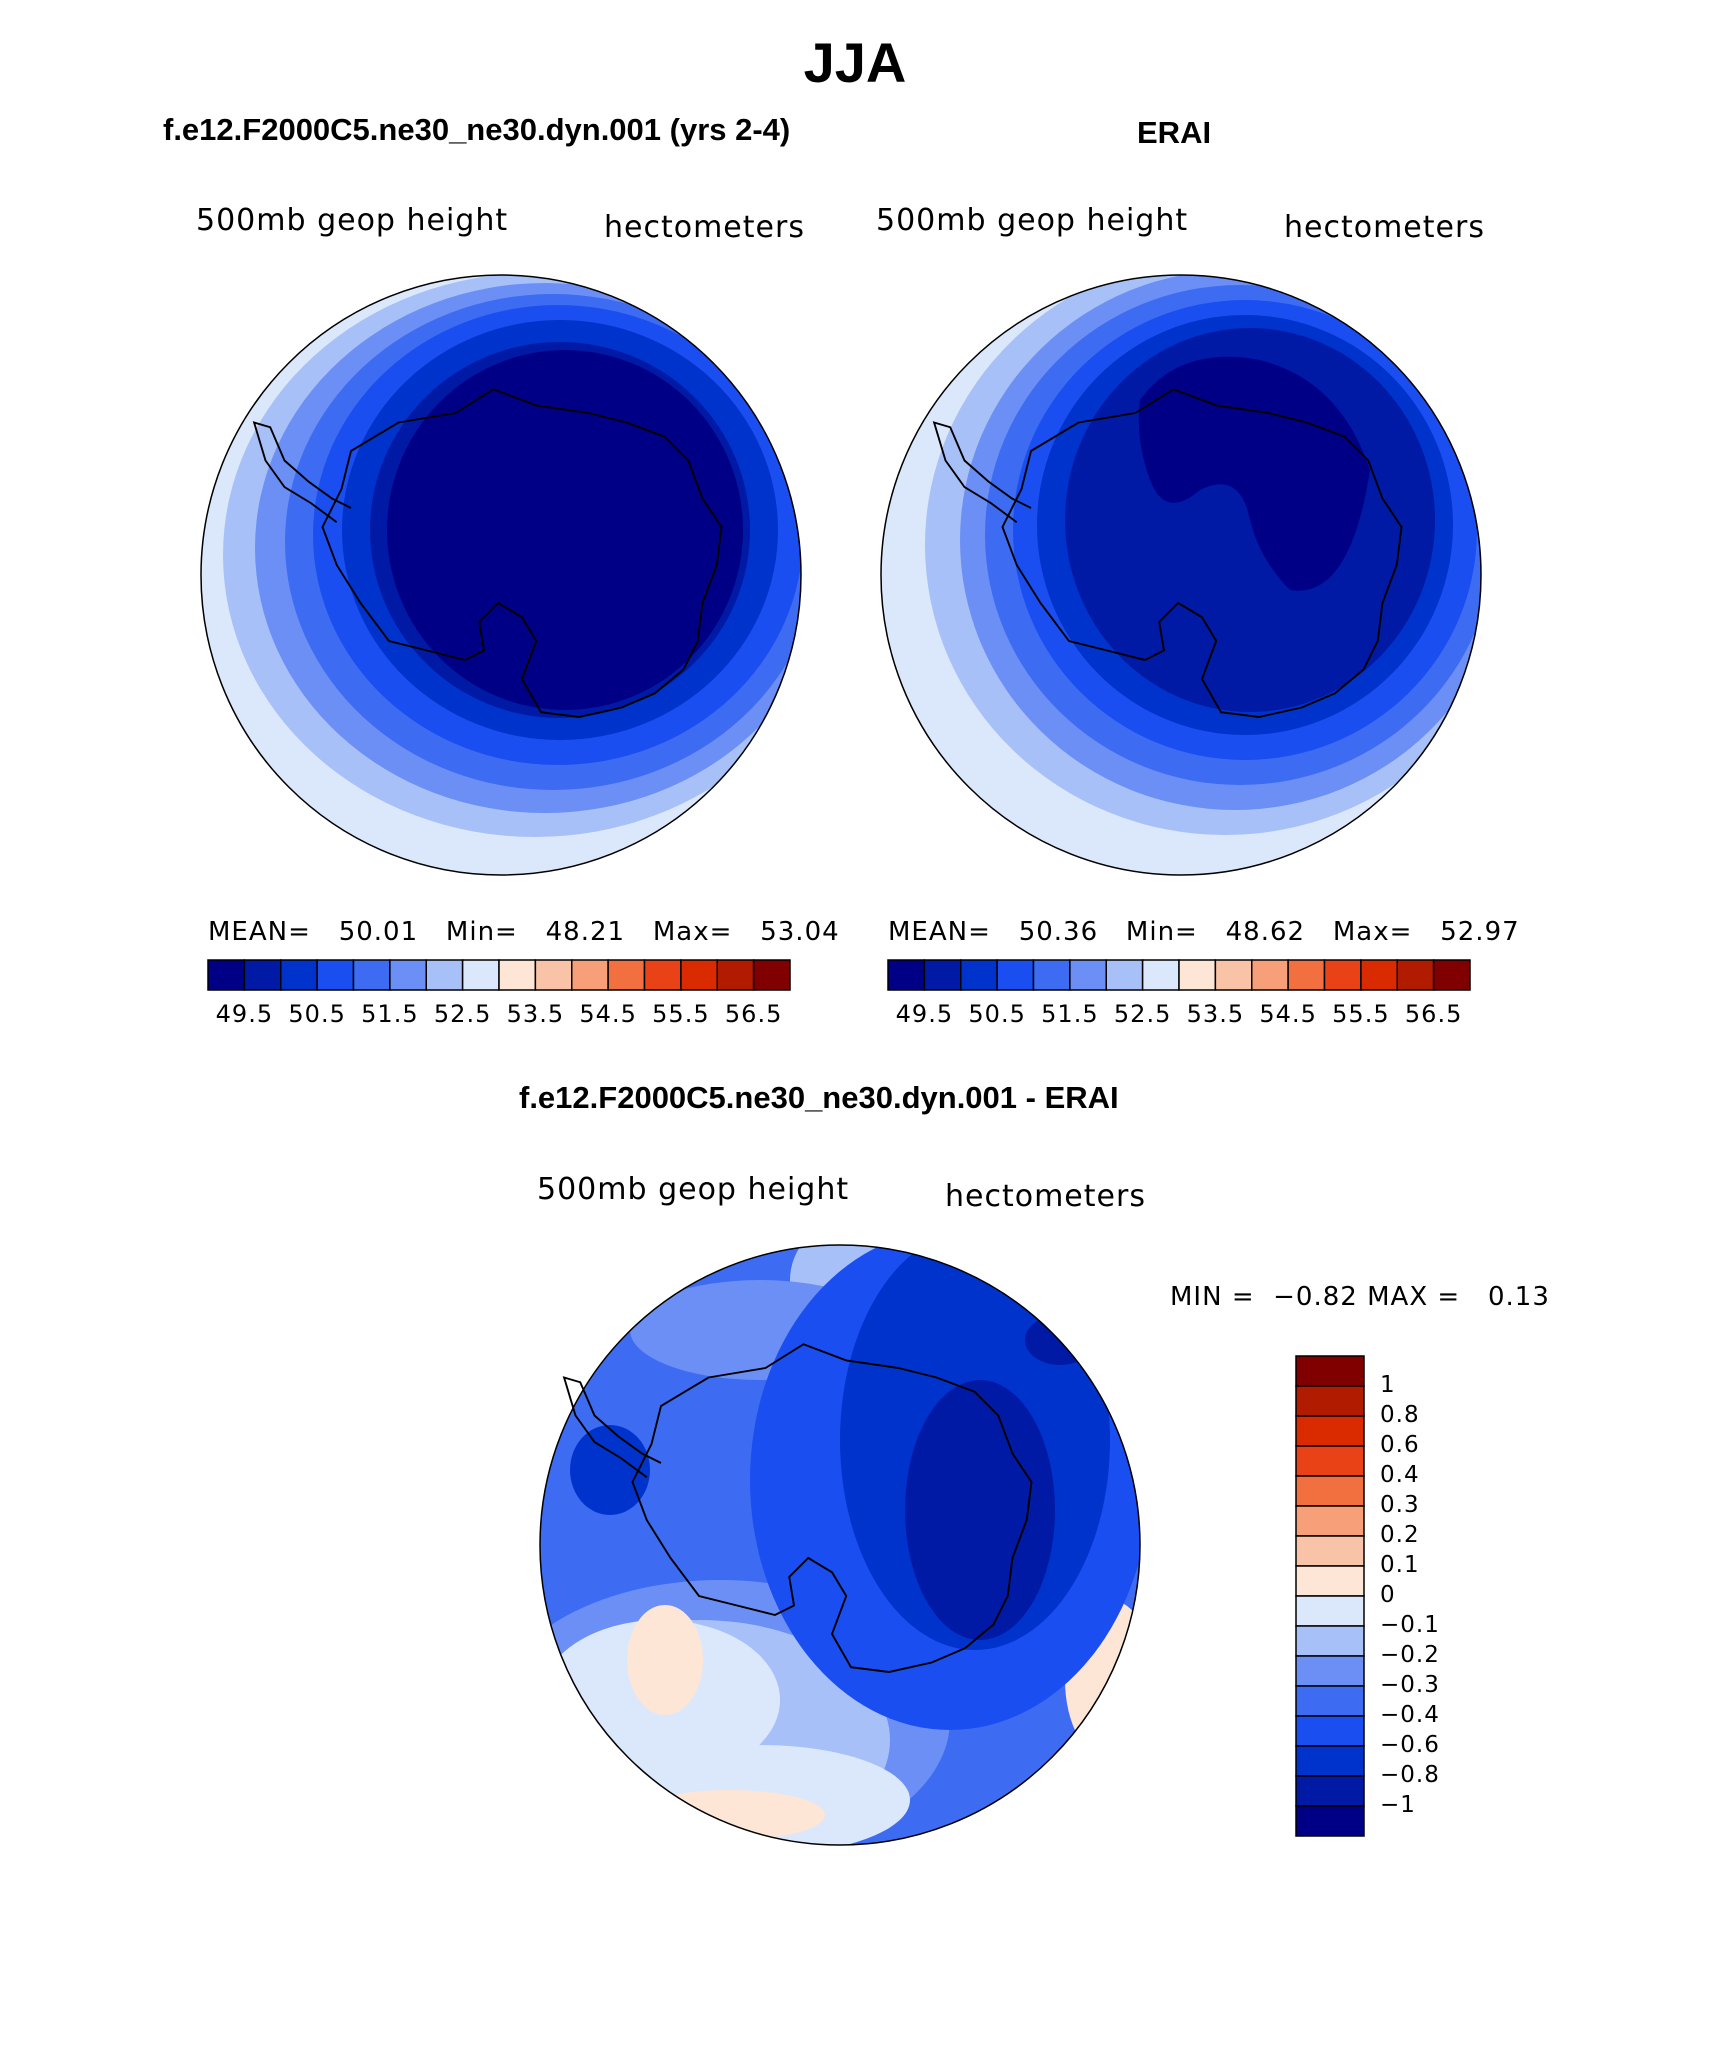 Image resolution: width=1710 pixels, height=2061 pixels. I want to click on colorbar-model-ticks: 49.5 50.5 51.5 52.5 53.5 54.5 55.5 56.5, so click(499, 1015).